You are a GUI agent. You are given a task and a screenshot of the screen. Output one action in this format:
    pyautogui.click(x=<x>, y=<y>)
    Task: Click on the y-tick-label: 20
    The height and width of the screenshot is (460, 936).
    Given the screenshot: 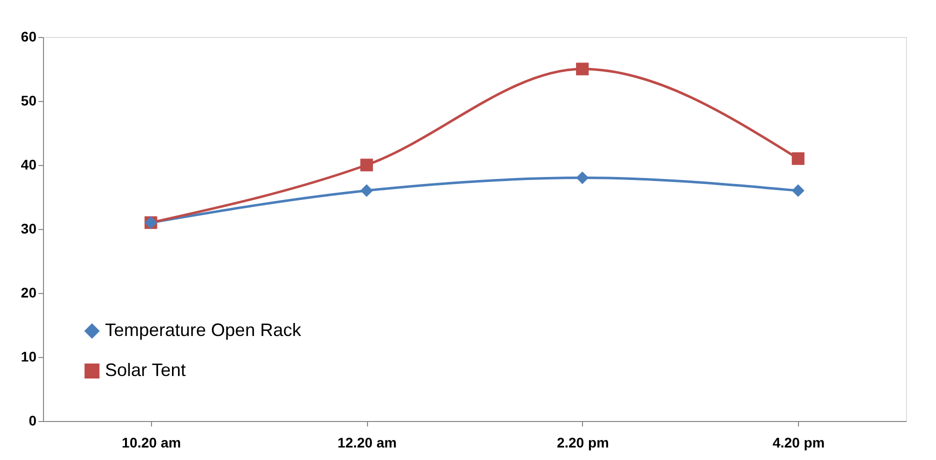 What is the action you would take?
    pyautogui.click(x=28, y=292)
    